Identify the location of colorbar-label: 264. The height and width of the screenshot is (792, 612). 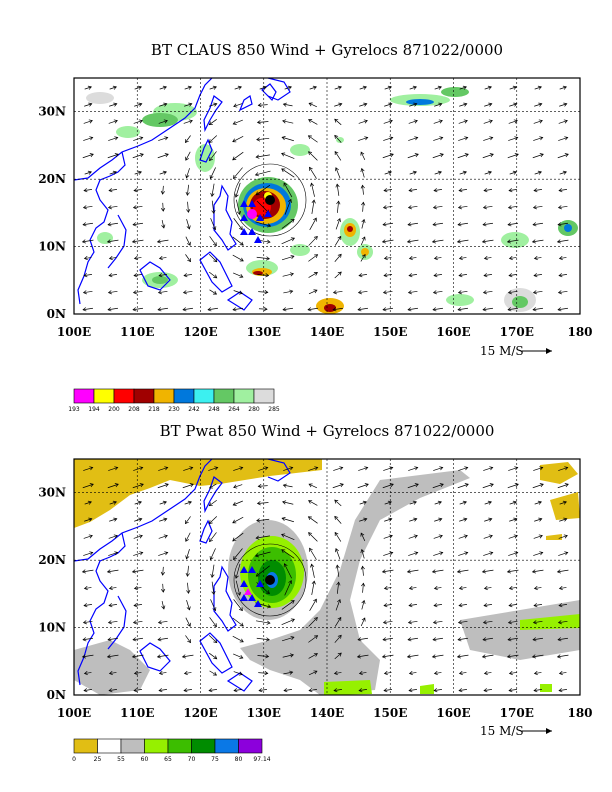
(234, 409).